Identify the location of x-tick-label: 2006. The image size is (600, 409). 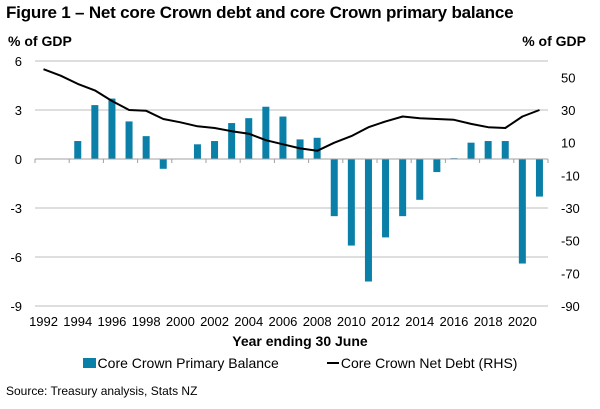
(282, 321).